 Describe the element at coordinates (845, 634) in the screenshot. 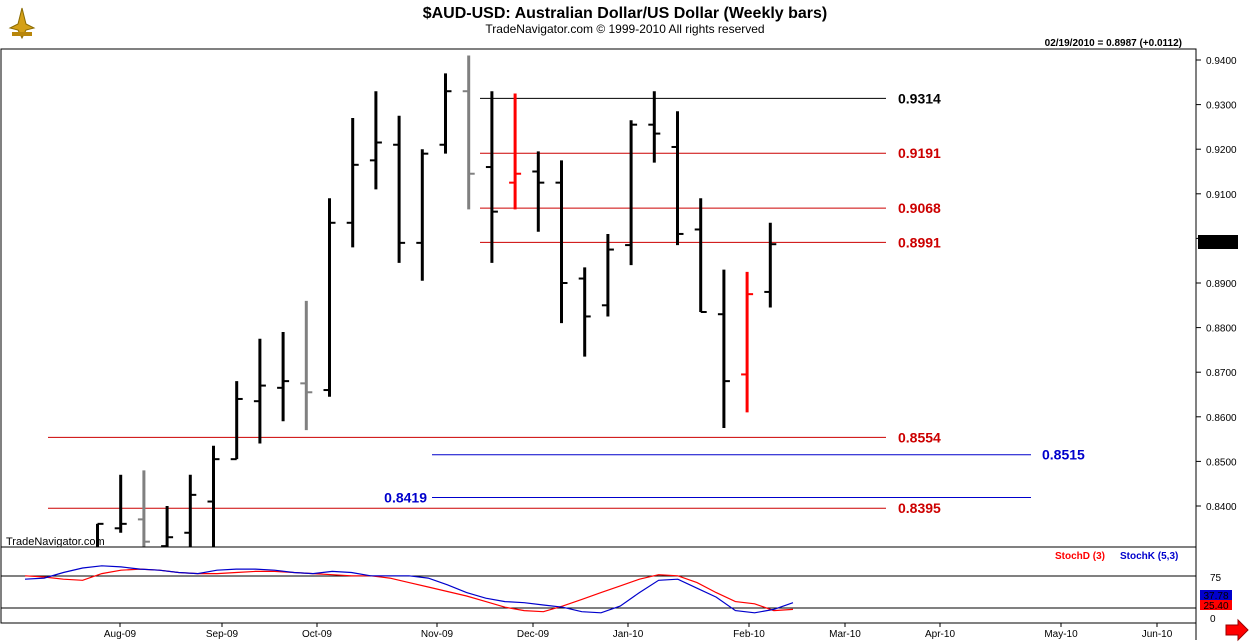

I see `date-tick-label: Mar-10` at that location.